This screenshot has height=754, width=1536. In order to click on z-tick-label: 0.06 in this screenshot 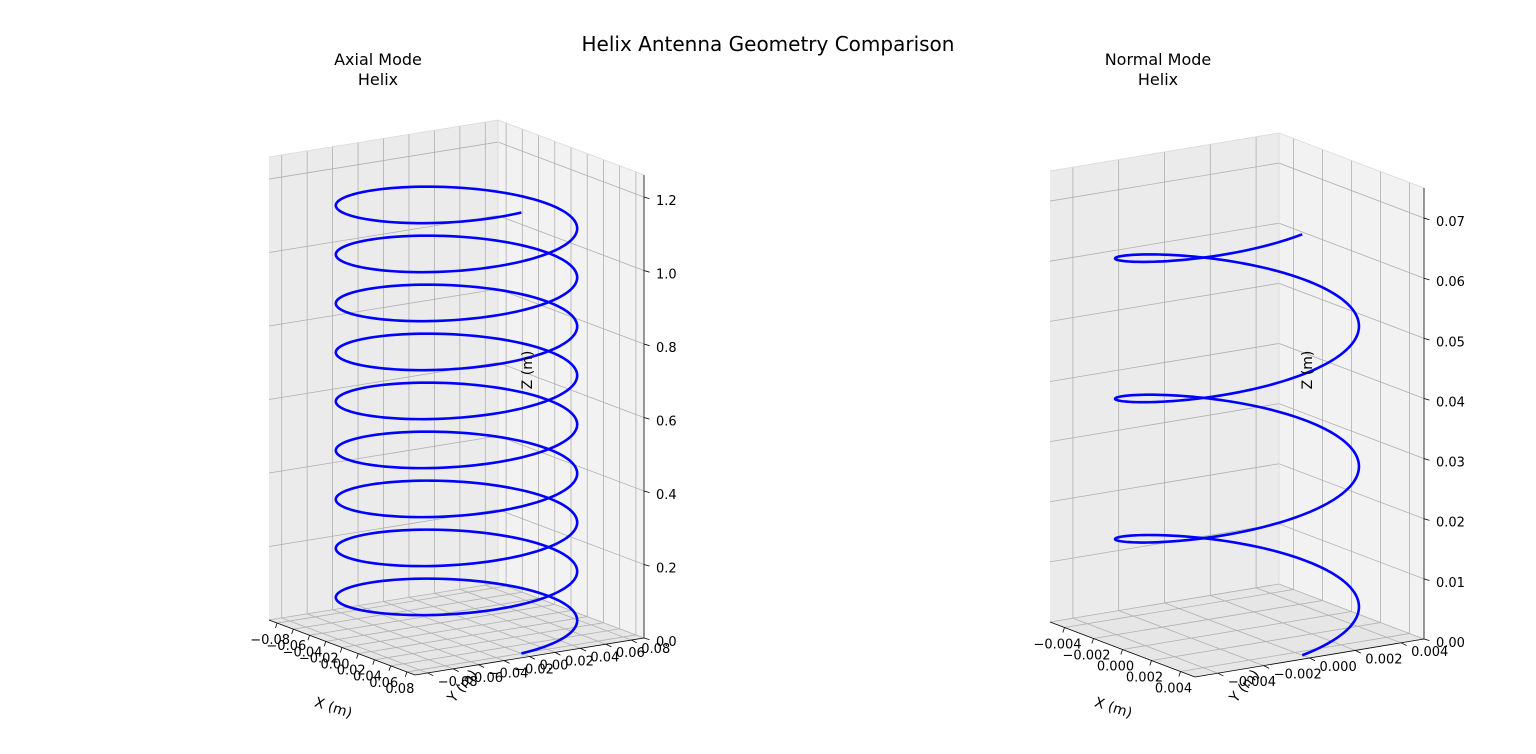, I will do `click(1450, 282)`.